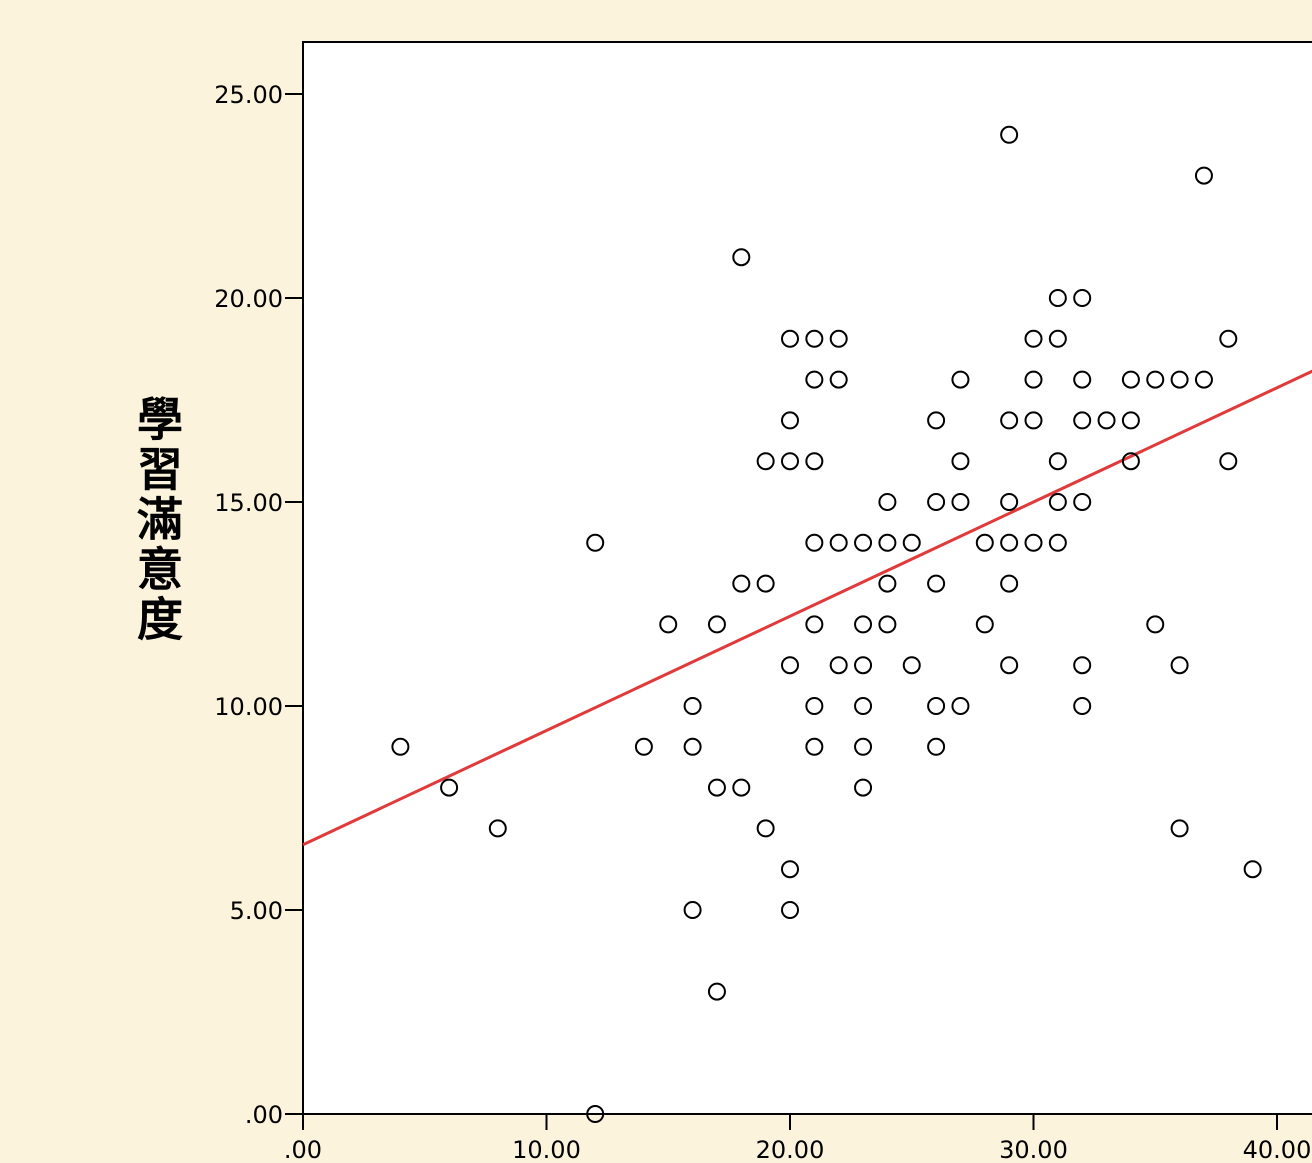 Image resolution: width=1312 pixels, height=1163 pixels. What do you see at coordinates (264, 1115) in the screenshot?
I see `y-tick-label: .00` at bounding box center [264, 1115].